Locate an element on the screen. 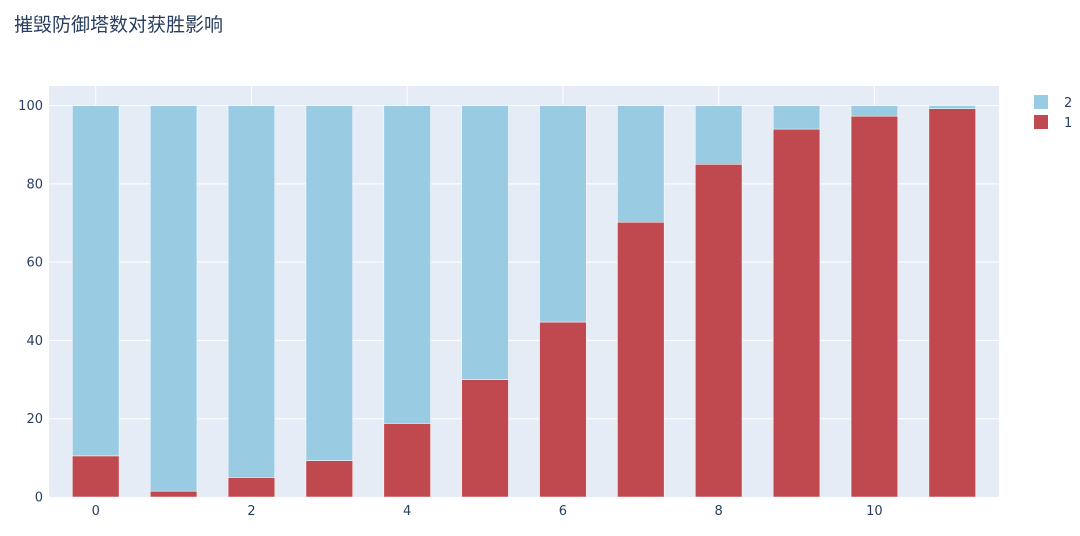  y-tick-label: 40 is located at coordinates (34, 341).